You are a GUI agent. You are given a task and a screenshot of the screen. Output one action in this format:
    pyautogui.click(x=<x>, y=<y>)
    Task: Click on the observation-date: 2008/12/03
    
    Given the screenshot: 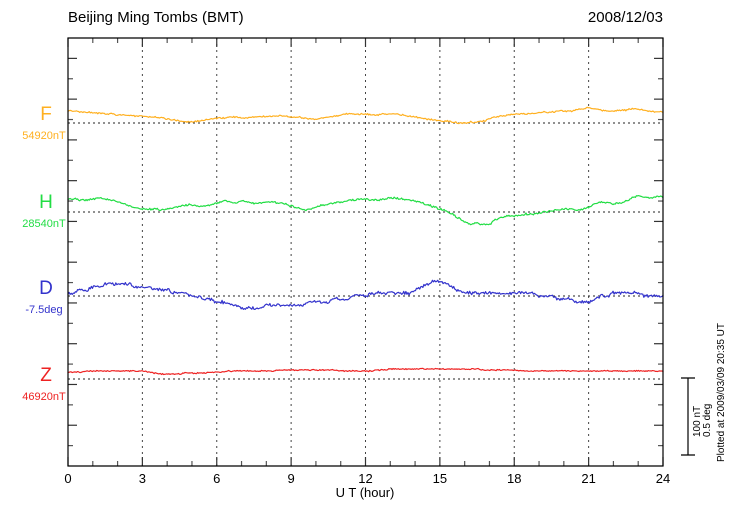 What is the action you would take?
    pyautogui.click(x=625, y=17)
    